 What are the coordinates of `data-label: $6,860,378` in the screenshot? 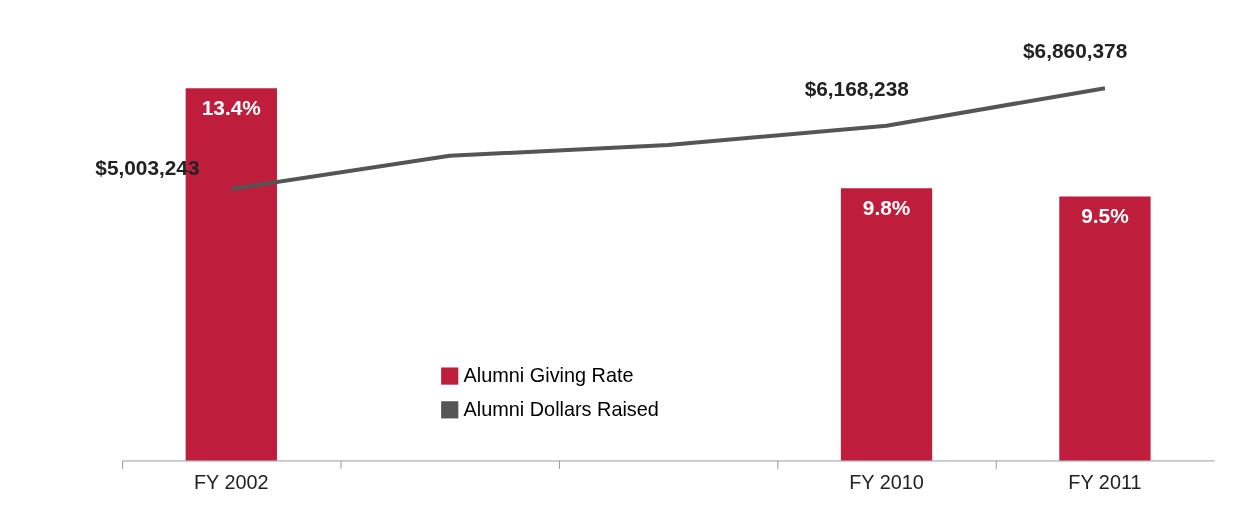 It's located at (1075, 51).